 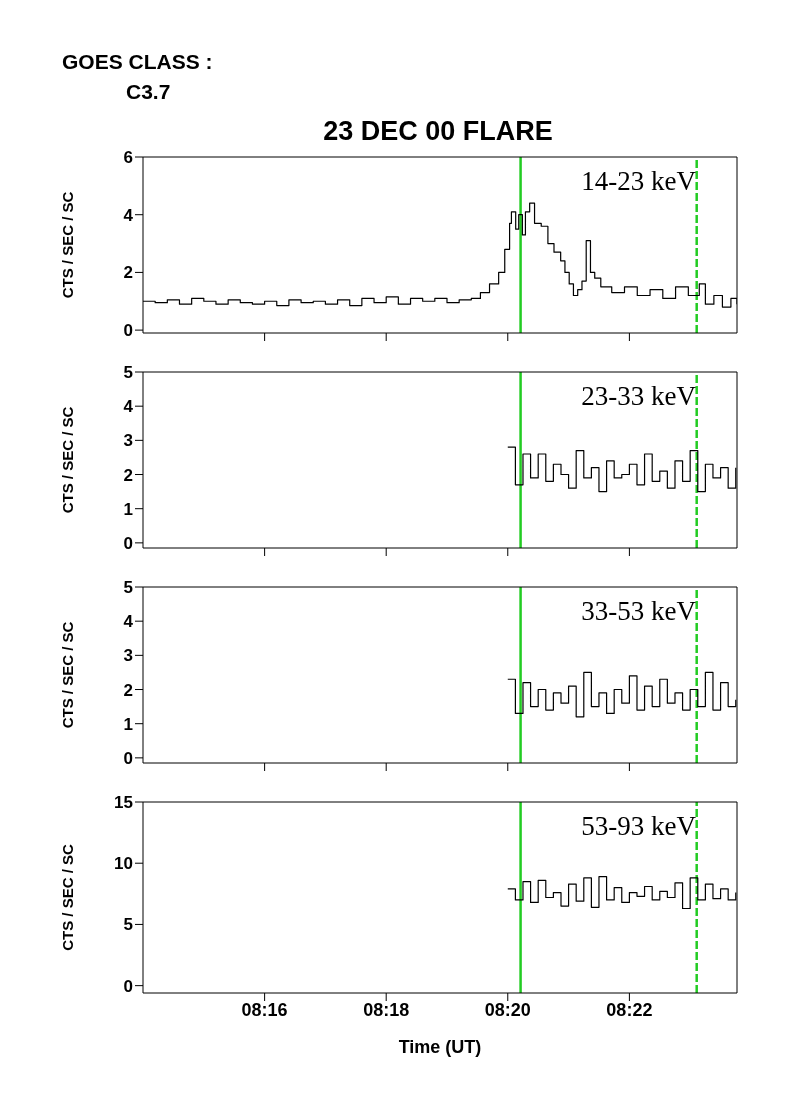 What do you see at coordinates (638, 181) in the screenshot?
I see `series-label: 14-23 keV` at bounding box center [638, 181].